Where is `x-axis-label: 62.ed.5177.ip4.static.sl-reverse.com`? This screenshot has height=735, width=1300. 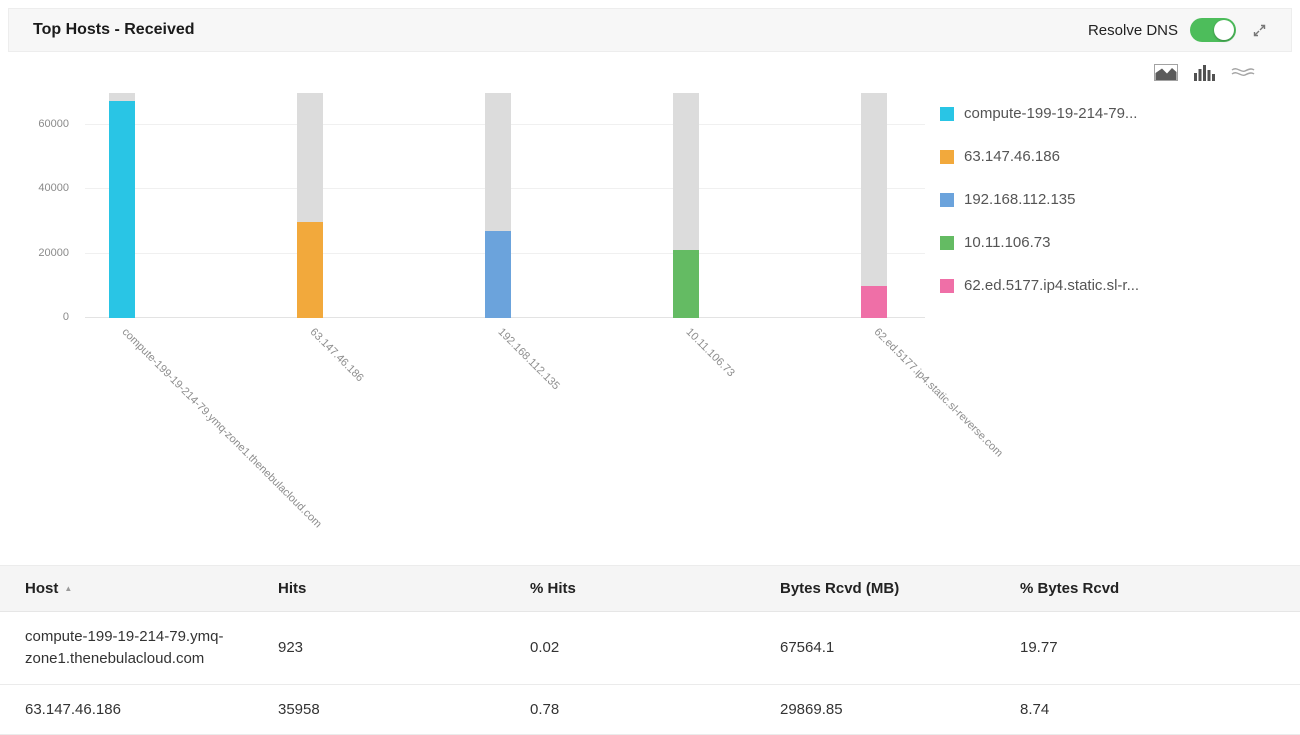 x-axis-label: 62.ed.5177.ip4.static.sl-reverse.com is located at coordinates (938, 392).